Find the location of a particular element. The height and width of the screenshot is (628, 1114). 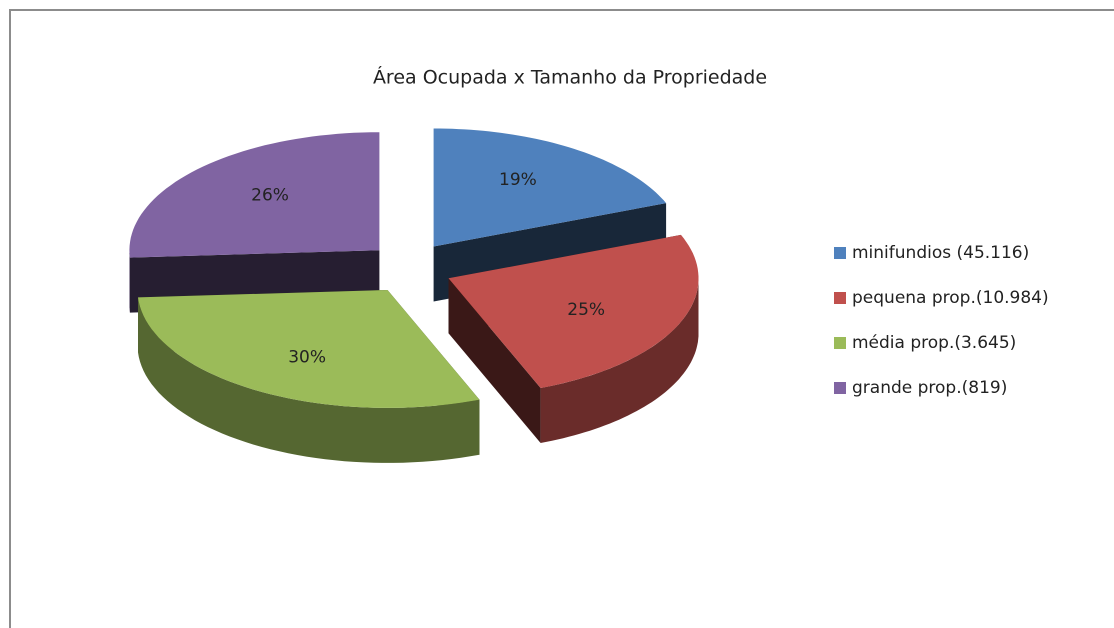

data-label: 30% is located at coordinates (307, 358).